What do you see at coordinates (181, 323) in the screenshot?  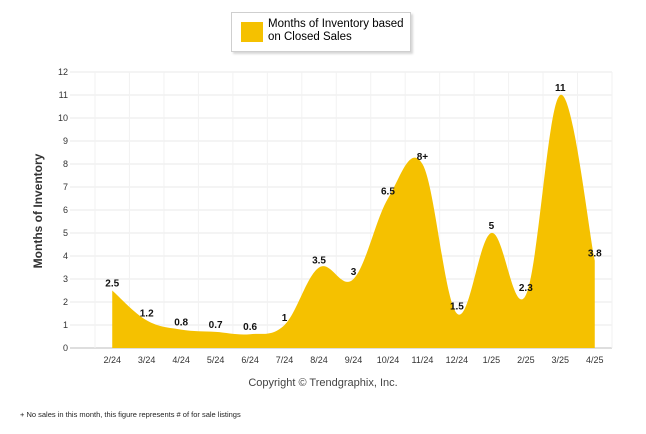 I see `data-label: 0.8` at bounding box center [181, 323].